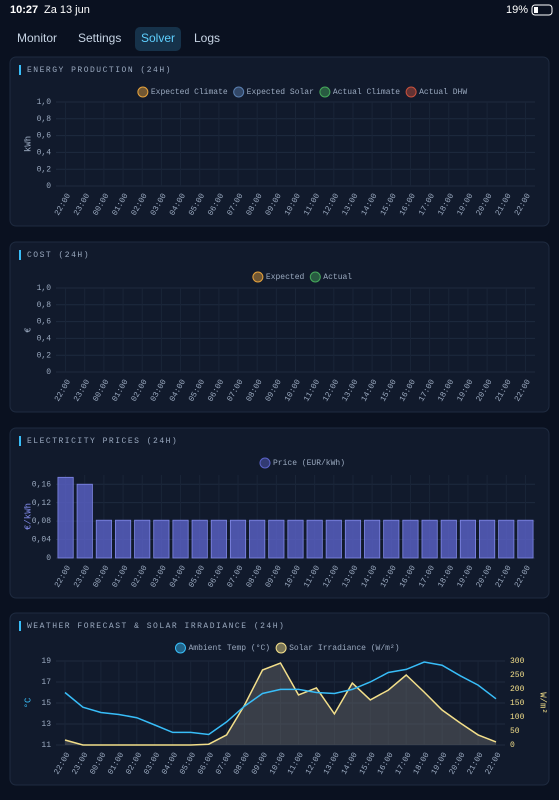  Describe the element at coordinates (46, 661) in the screenshot. I see `y-tick-label: 19` at that location.